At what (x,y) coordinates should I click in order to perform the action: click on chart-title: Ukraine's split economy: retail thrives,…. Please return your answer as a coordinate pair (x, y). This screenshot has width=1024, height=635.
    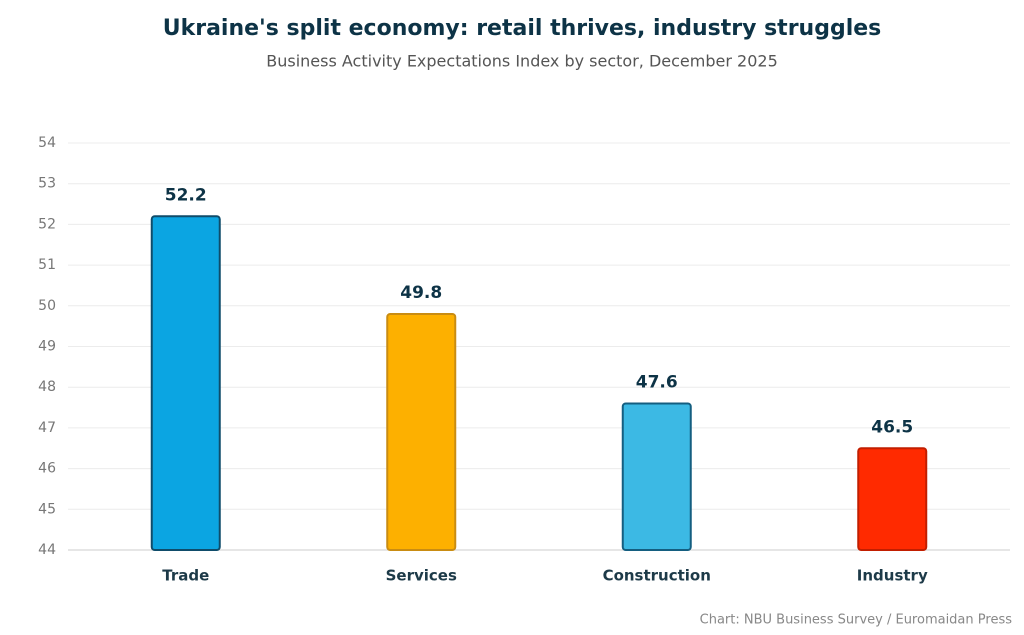
    Looking at the image, I should click on (522, 28).